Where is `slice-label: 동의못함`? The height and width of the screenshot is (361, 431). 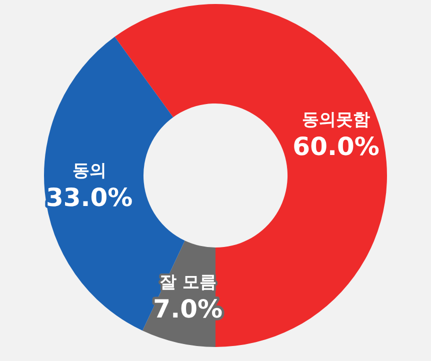 slice-label: 동의못함 is located at coordinates (336, 120).